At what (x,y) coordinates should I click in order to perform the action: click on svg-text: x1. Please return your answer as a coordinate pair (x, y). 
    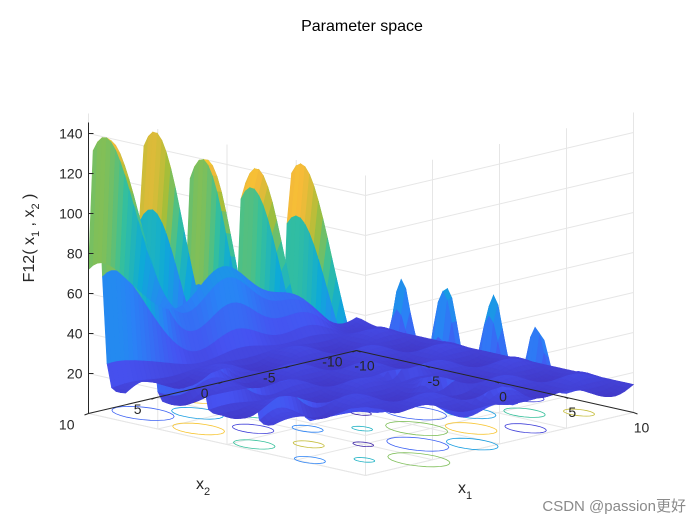
    Looking at the image, I should click on (465, 491).